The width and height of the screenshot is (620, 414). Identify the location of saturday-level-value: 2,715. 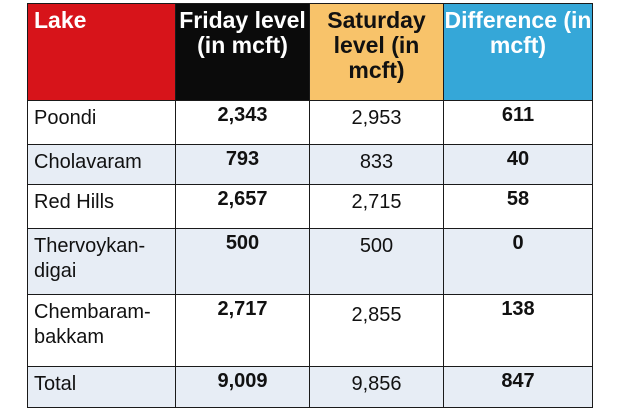
(376, 206).